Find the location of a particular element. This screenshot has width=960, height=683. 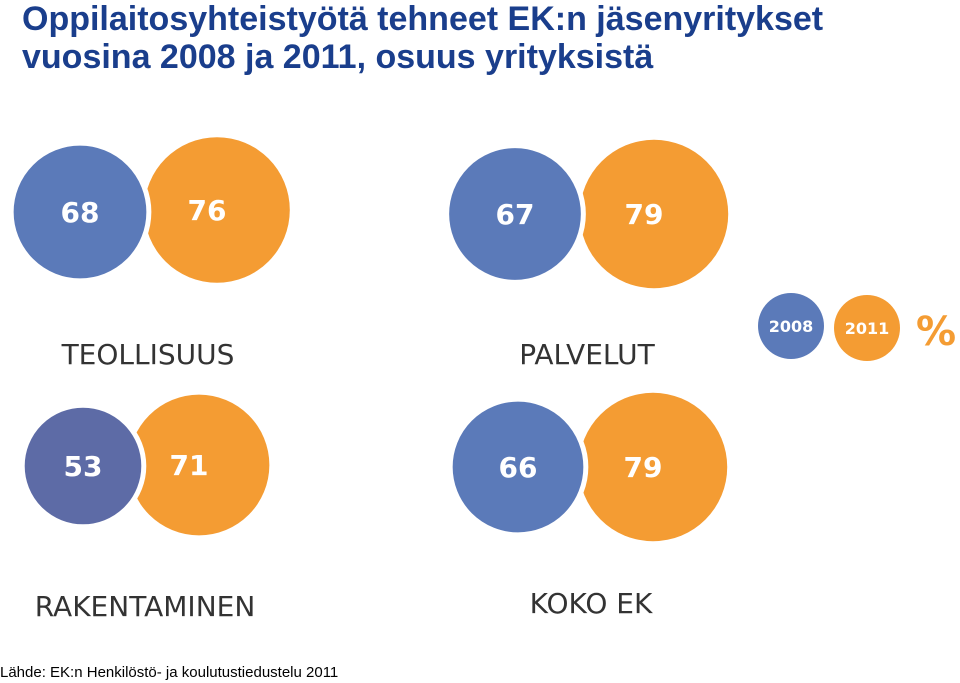

bubble-koko-ek-2011 is located at coordinates (653, 467).